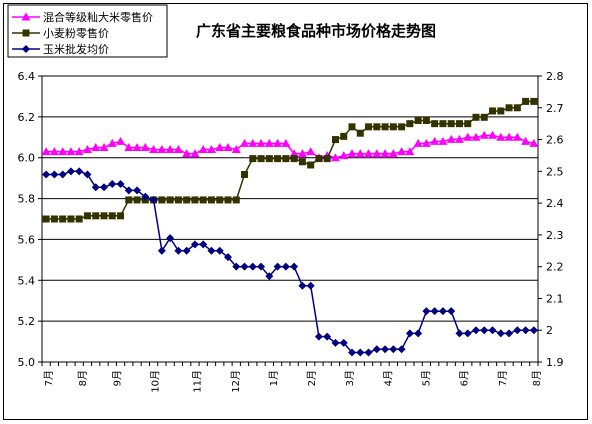 The width and height of the screenshot is (592, 424). Describe the element at coordinates (76, 33) in the screenshot. I see `legend-label: 小麦粉零售价` at that location.